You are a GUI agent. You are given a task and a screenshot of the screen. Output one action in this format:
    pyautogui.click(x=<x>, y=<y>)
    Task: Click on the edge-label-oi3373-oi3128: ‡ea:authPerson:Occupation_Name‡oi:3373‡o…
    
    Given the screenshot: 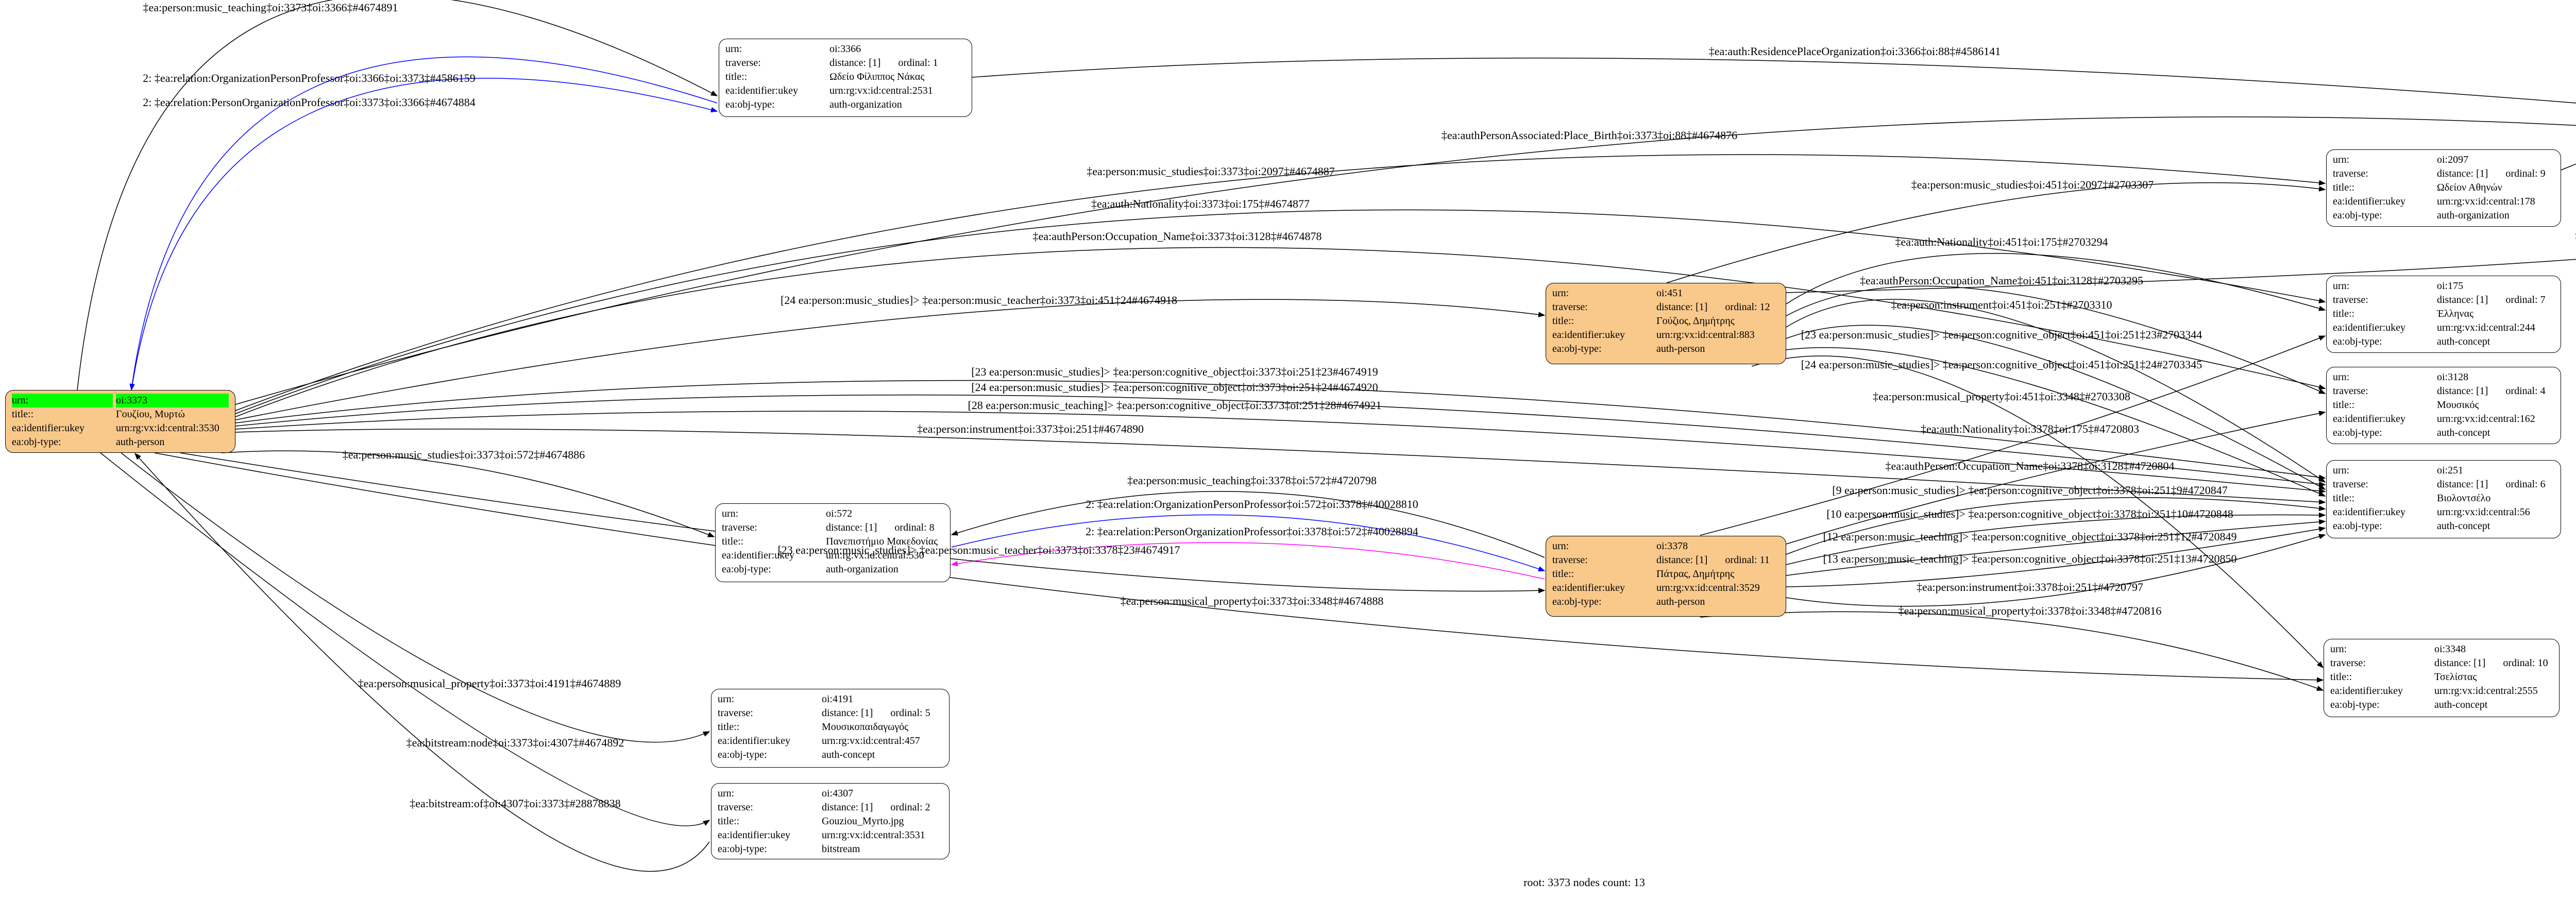 What is the action you would take?
    pyautogui.click(x=1177, y=236)
    